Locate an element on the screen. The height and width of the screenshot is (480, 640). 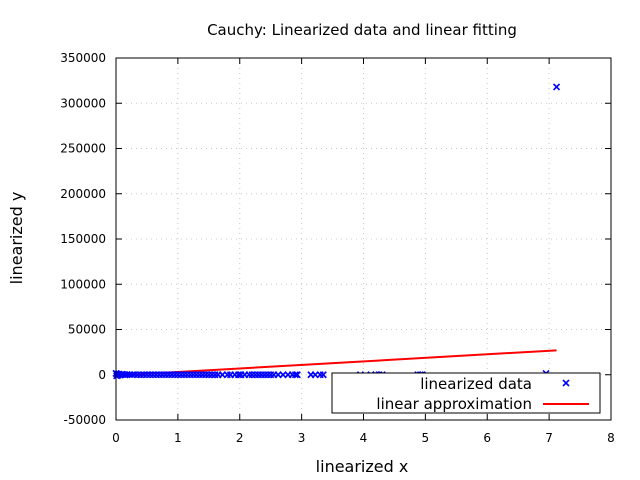
x-tick-label: 4 is located at coordinates (364, 438).